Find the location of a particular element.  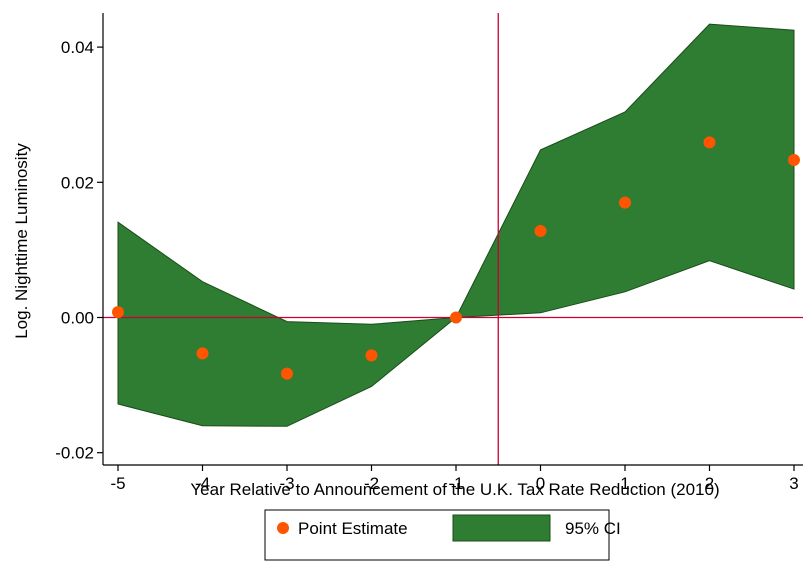

x-tick-label: 2 is located at coordinates (709, 483).